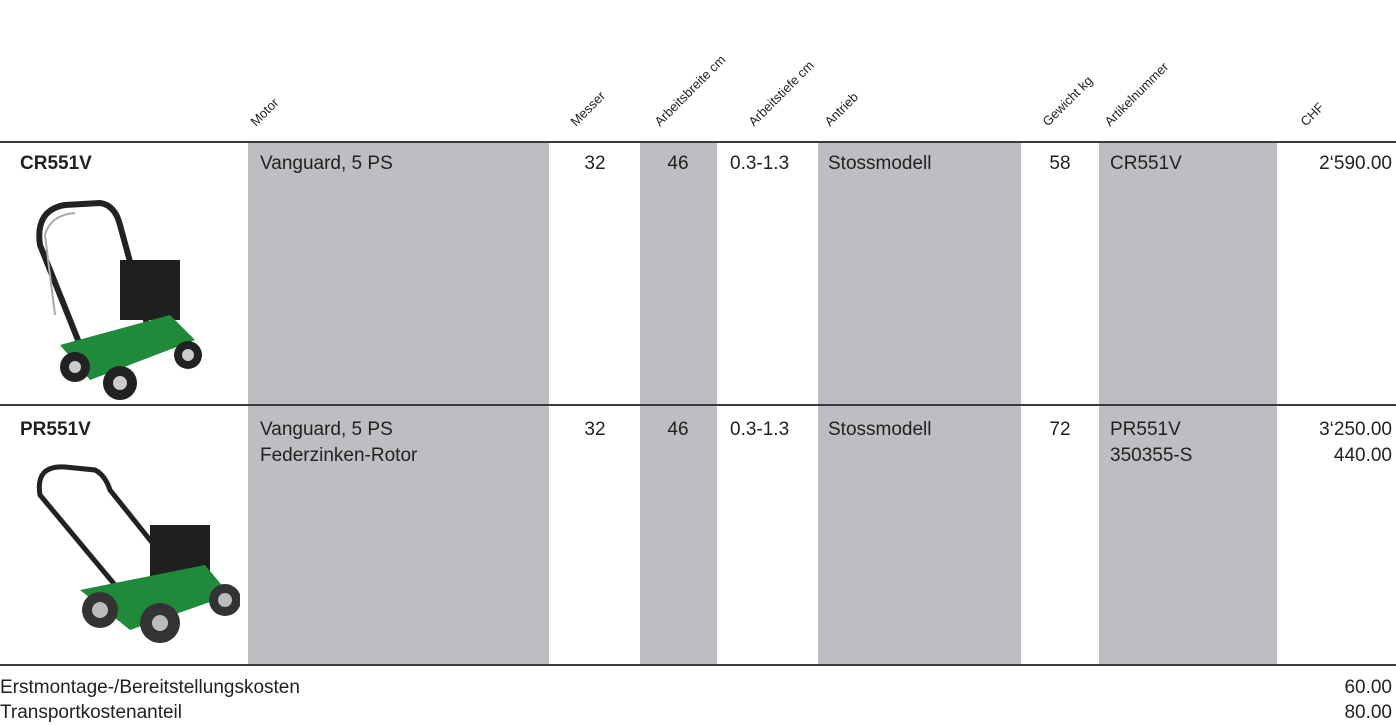 Image resolution: width=1396 pixels, height=726 pixels. What do you see at coordinates (690, 90) in the screenshot?
I see `column-header: Arbeitsbreite cm` at bounding box center [690, 90].